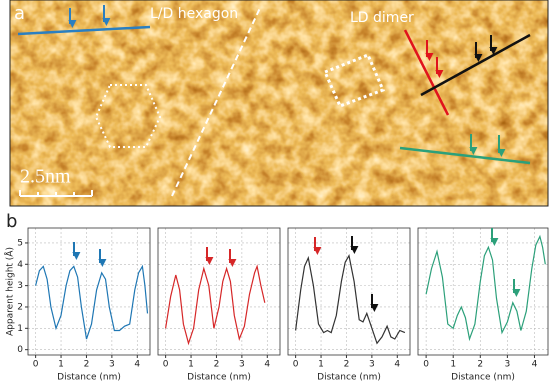 This screenshot has width=555, height=386. I want to click on domain-boundary, so click(216, 102).